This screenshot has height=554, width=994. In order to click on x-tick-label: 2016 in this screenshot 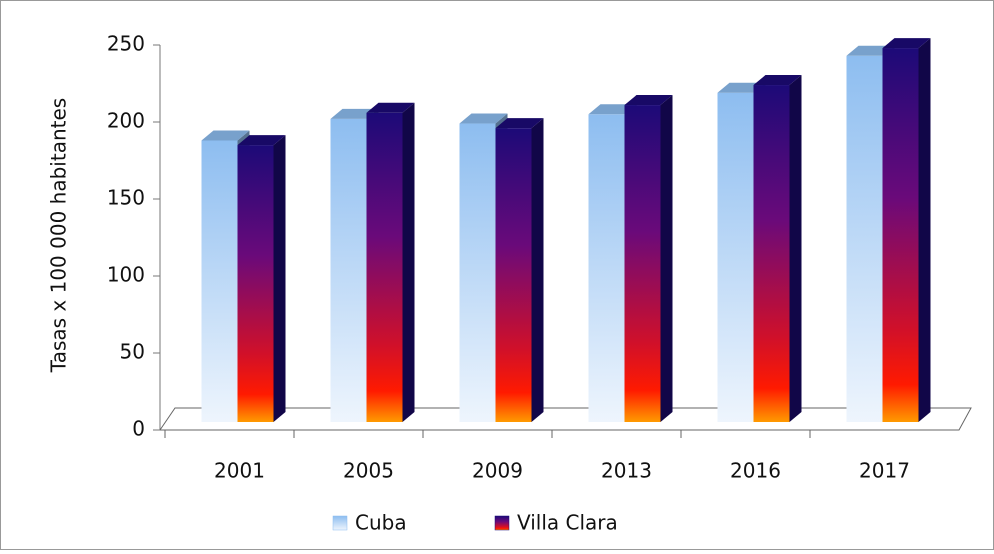, I will do `click(755, 471)`.